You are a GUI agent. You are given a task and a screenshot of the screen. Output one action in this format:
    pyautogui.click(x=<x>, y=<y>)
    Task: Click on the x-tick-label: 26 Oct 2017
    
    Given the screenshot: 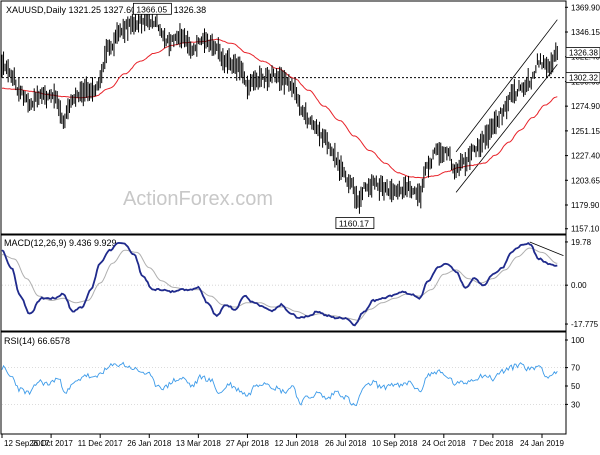 What is the action you would take?
    pyautogui.click(x=51, y=443)
    